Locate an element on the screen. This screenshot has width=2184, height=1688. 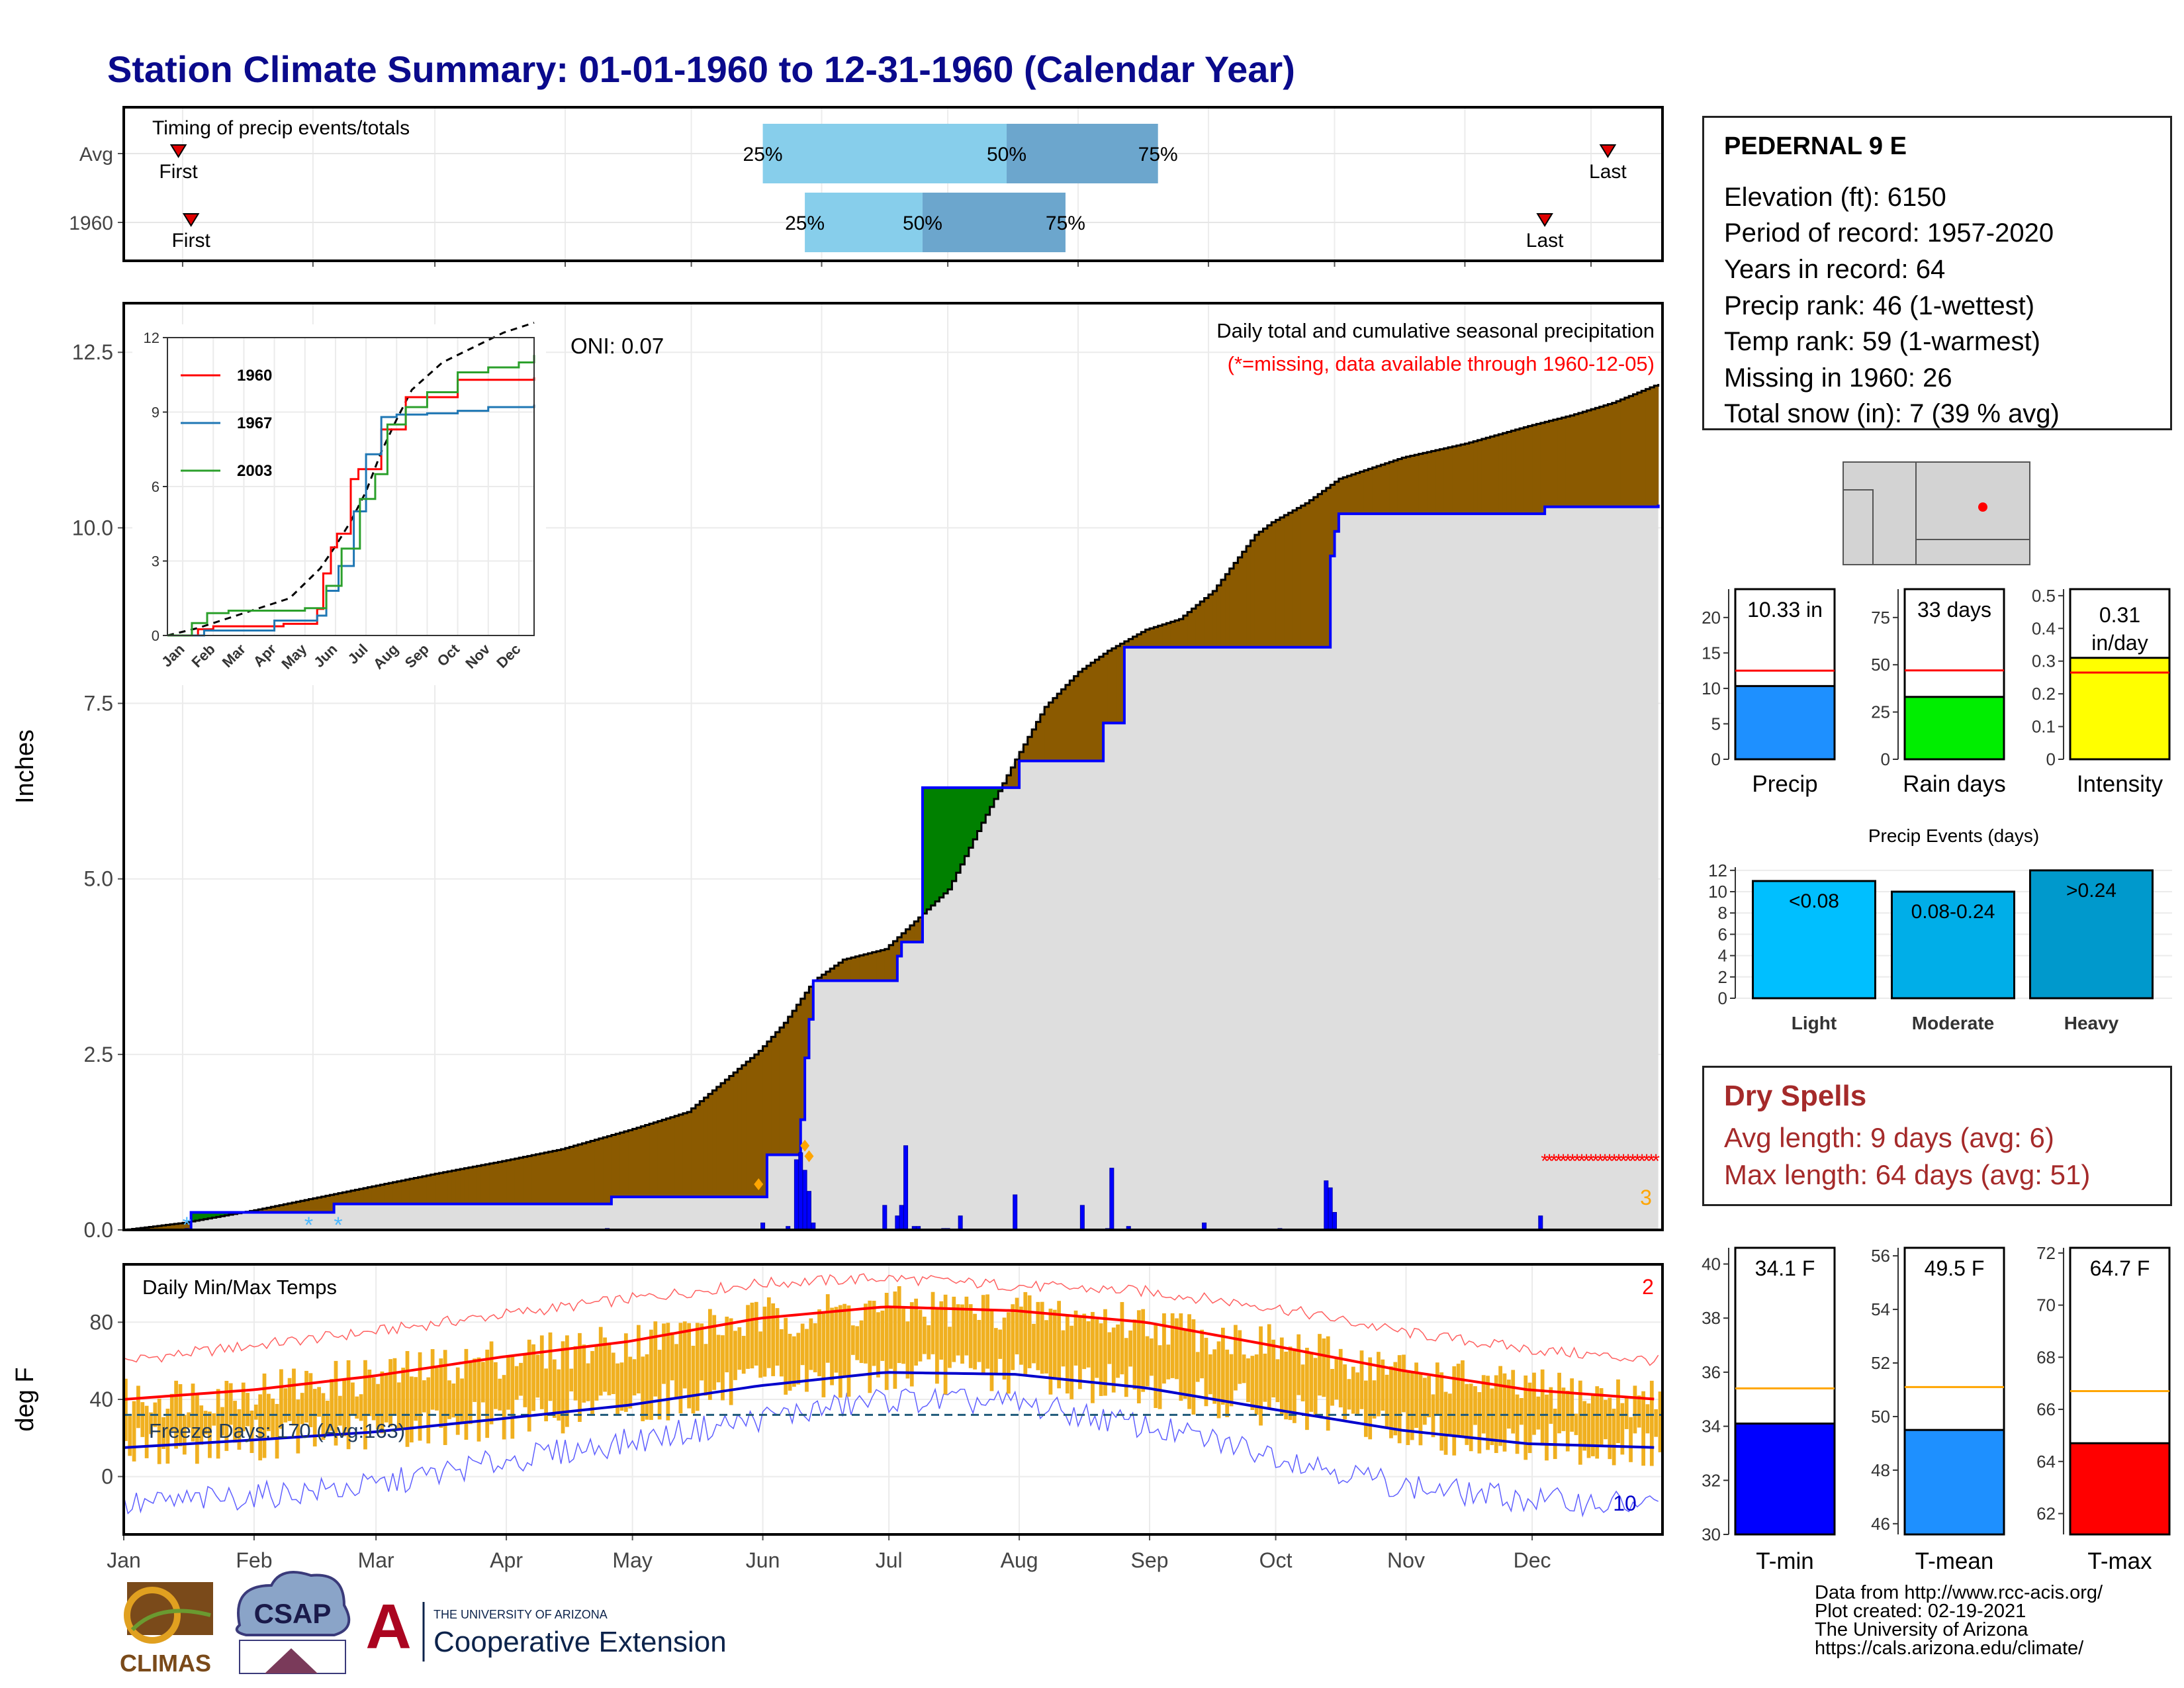
timing-title: Timing of precip events/totals is located at coordinates (281, 128).